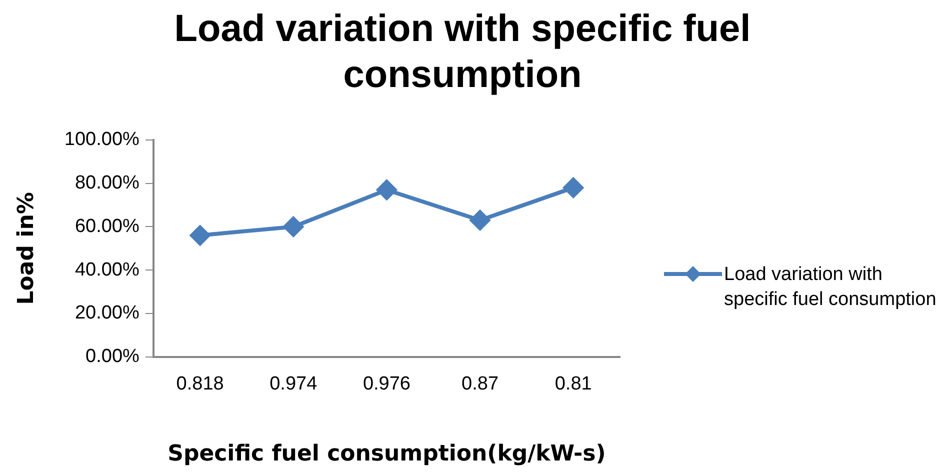 The image size is (943, 472). Describe the element at coordinates (107, 183) in the screenshot. I see `y-tick-label: 80.00%` at that location.